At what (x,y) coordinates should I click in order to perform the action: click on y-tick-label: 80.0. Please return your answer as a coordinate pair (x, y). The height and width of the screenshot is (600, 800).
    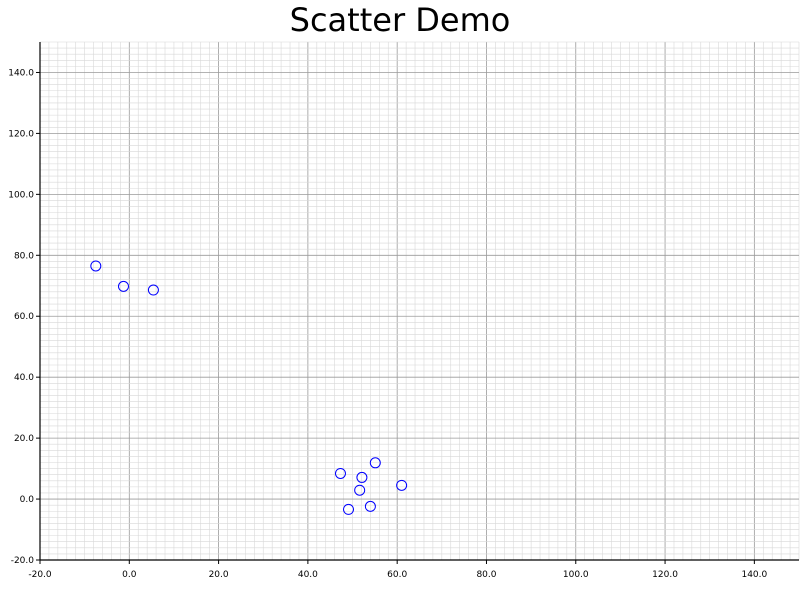
    Looking at the image, I should click on (24, 256).